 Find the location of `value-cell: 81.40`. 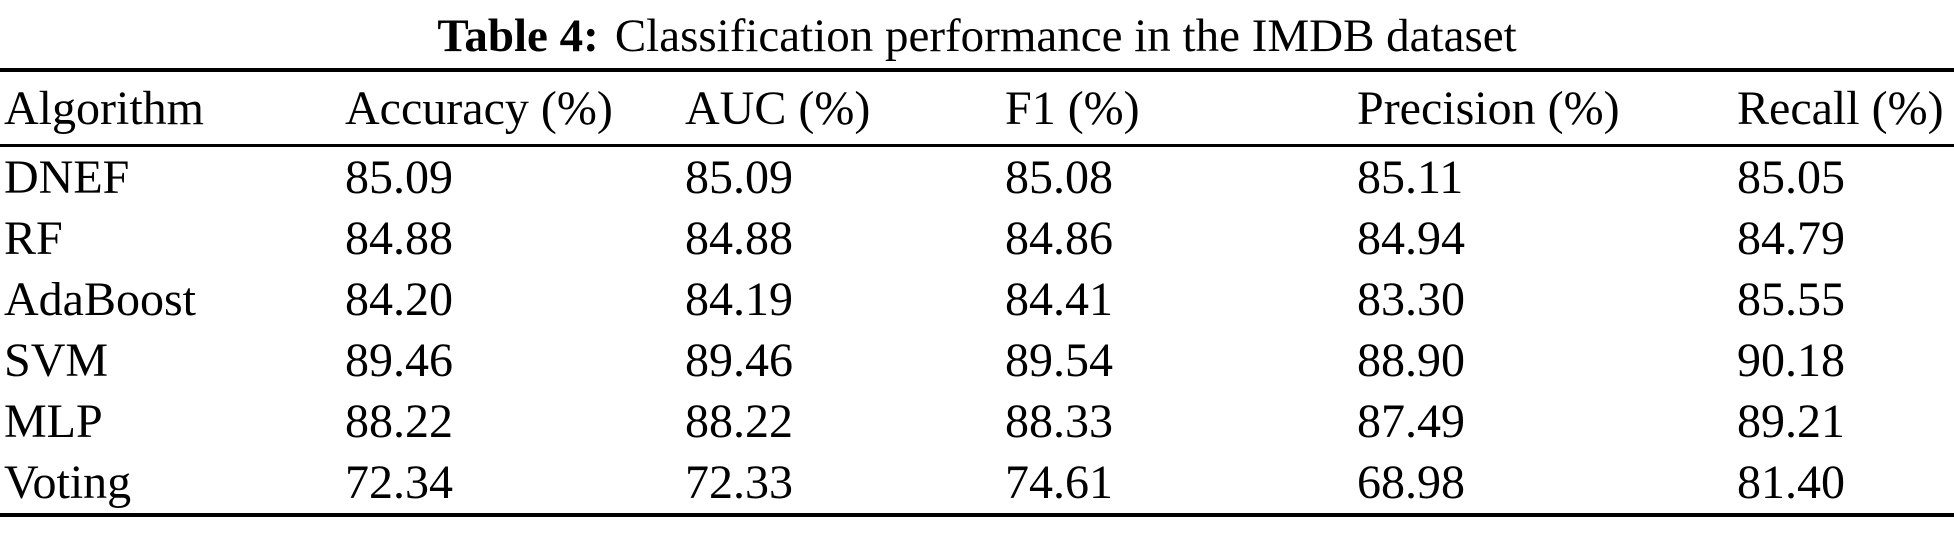

value-cell: 81.40 is located at coordinates (1791, 482).